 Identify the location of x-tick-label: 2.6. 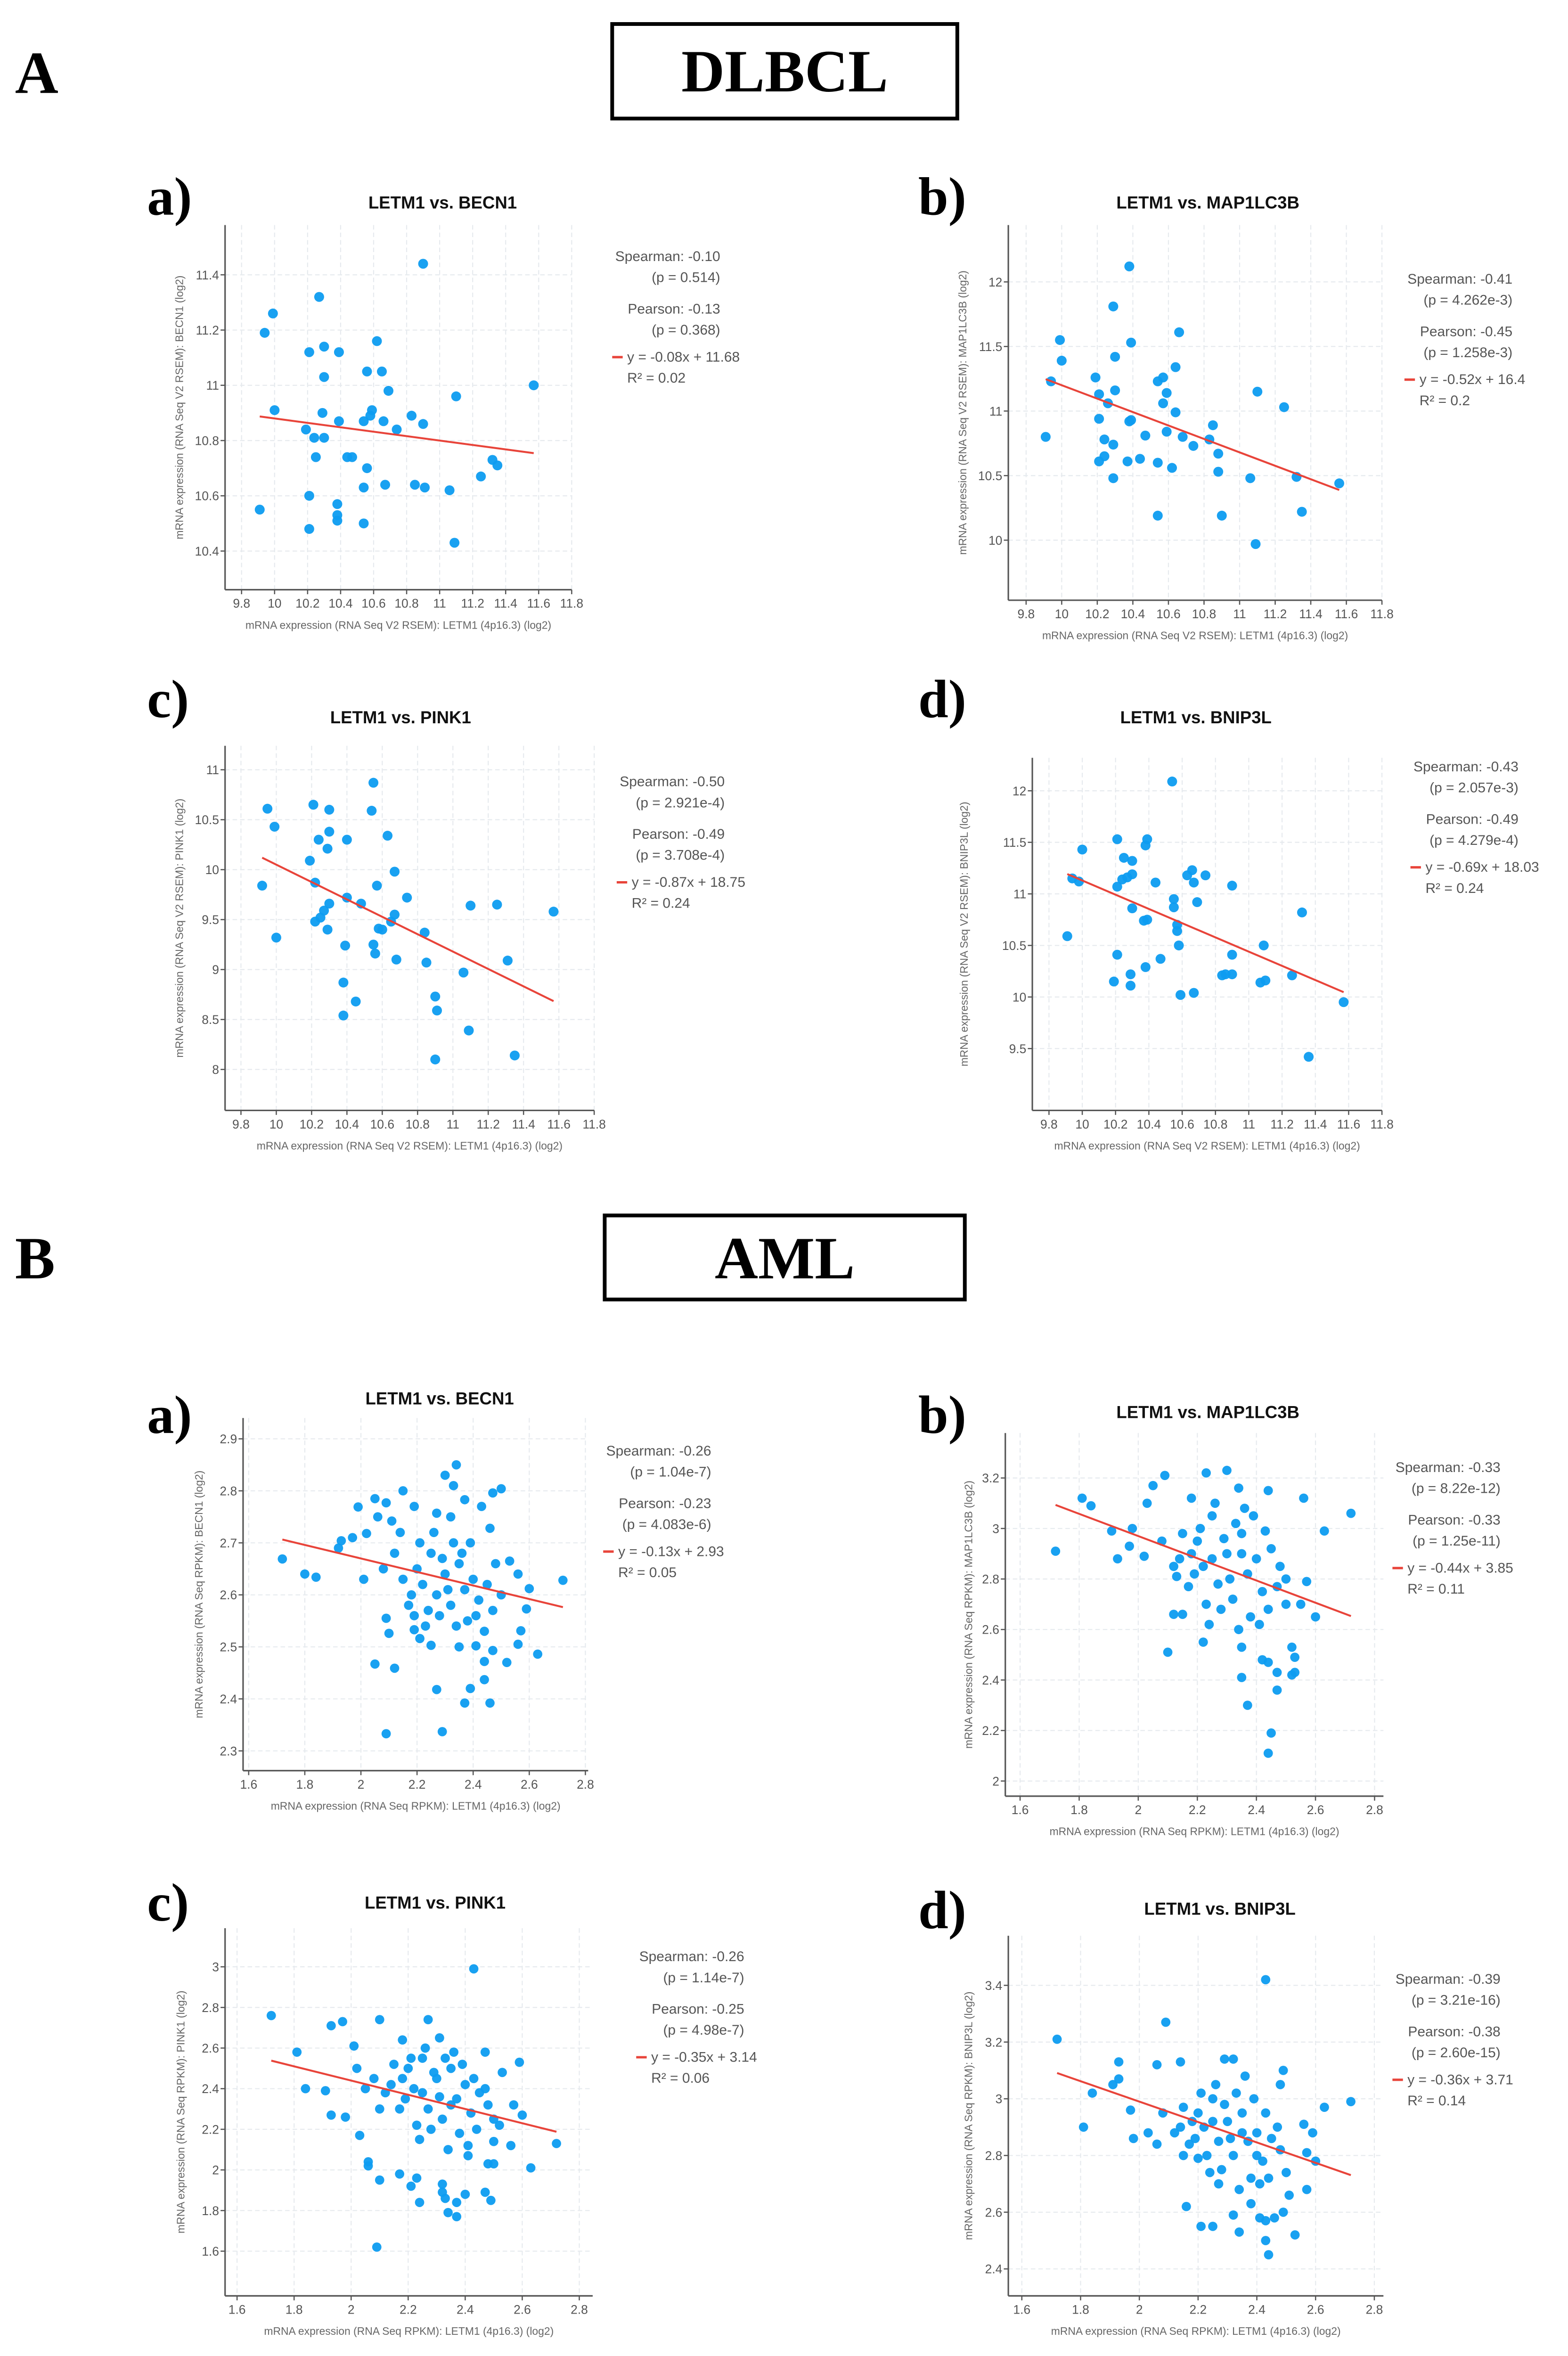
(529, 1784).